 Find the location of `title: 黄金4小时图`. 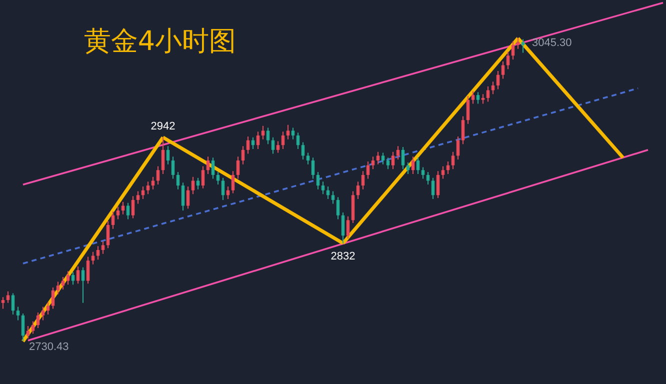

title: 黄金4小时图 is located at coordinates (160, 41).